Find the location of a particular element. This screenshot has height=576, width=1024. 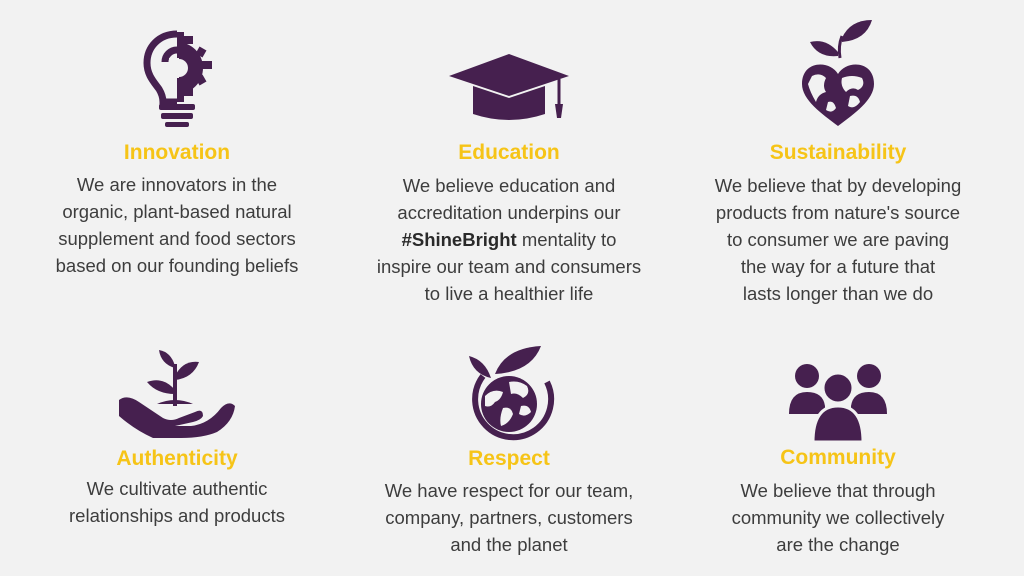

description-line: to live a healthier life is located at coordinates (509, 293).